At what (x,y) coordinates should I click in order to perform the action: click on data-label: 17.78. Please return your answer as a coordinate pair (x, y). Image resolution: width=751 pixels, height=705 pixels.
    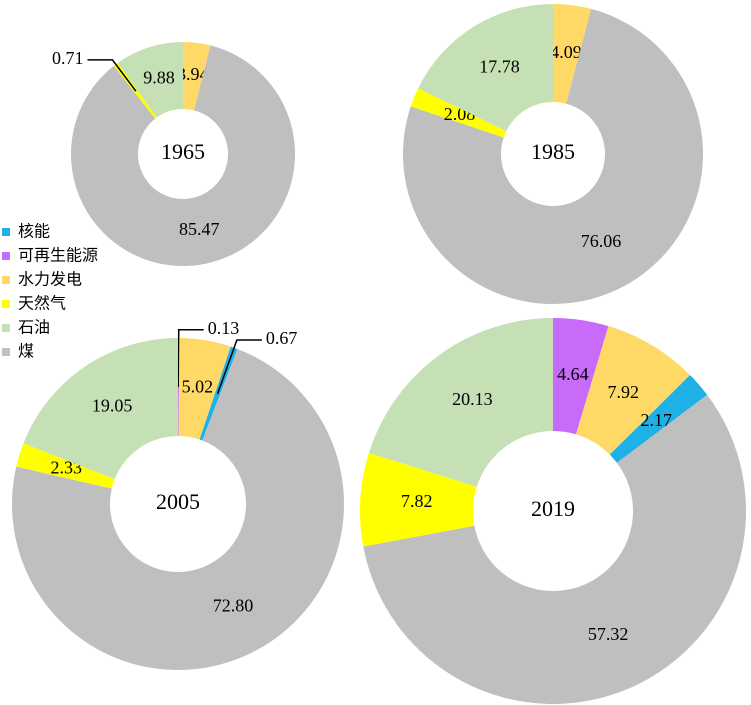
    Looking at the image, I should click on (499, 66).